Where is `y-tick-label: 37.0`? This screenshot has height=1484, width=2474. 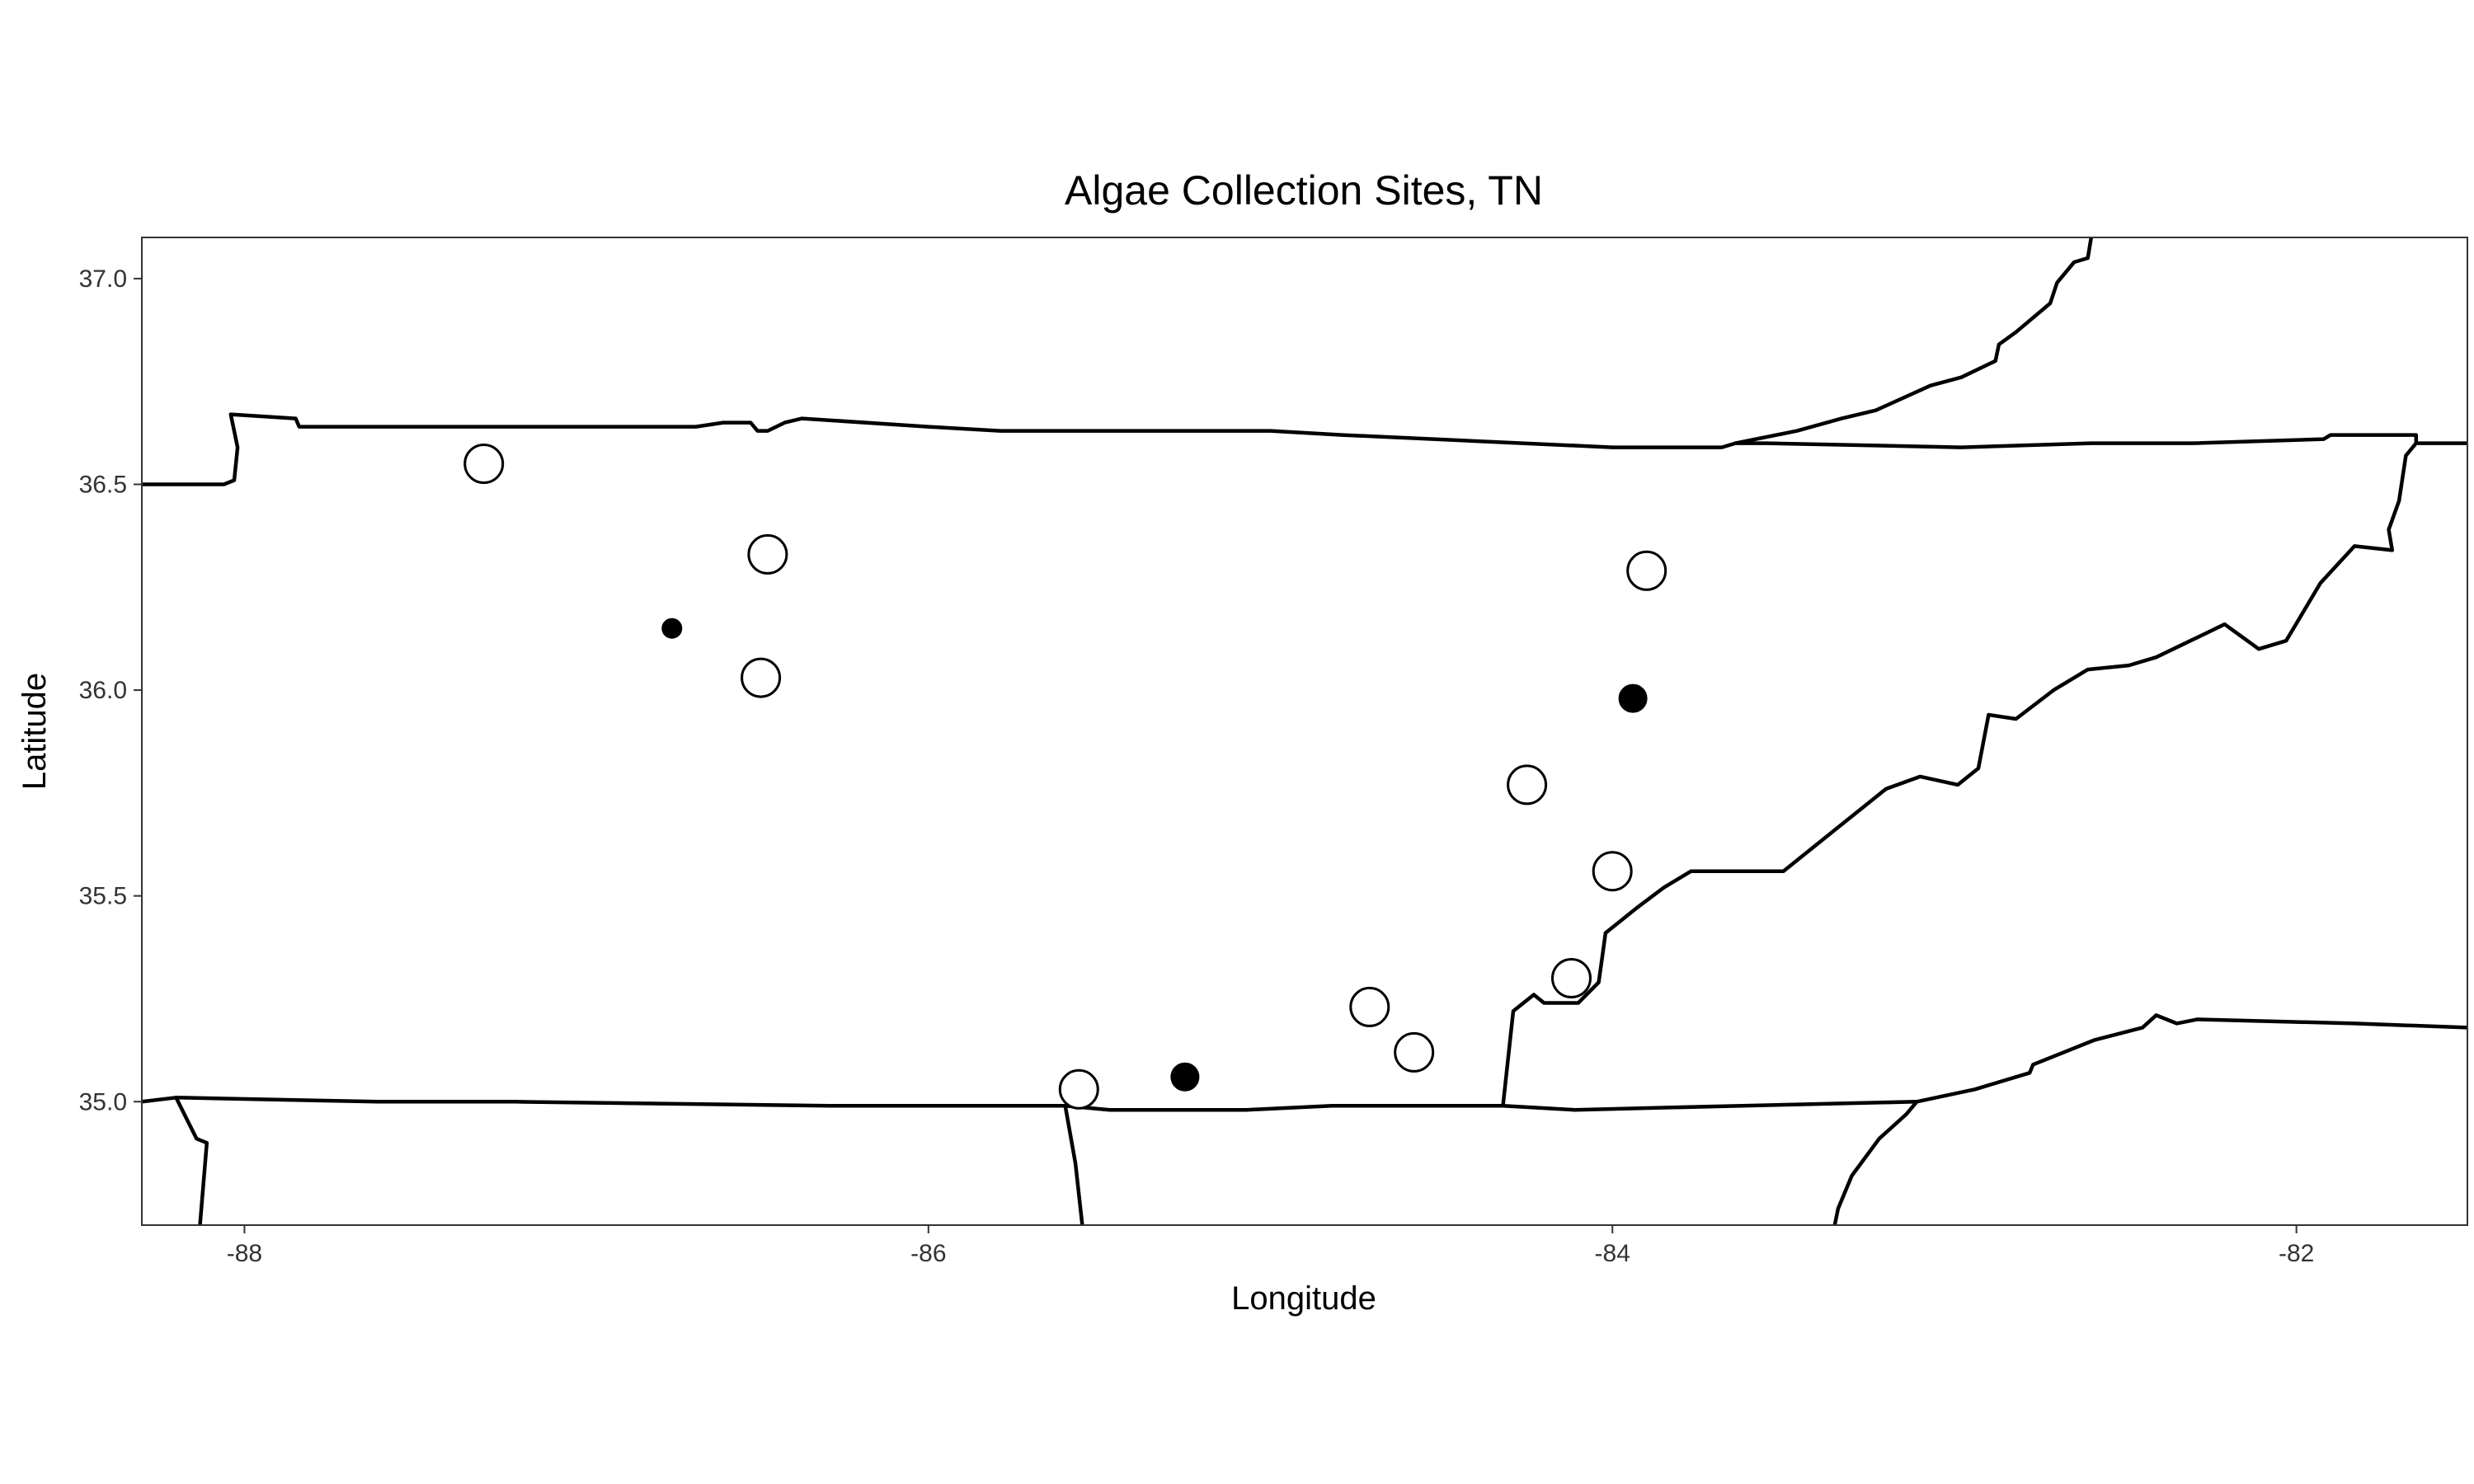
y-tick-label: 37.0 is located at coordinates (103, 279).